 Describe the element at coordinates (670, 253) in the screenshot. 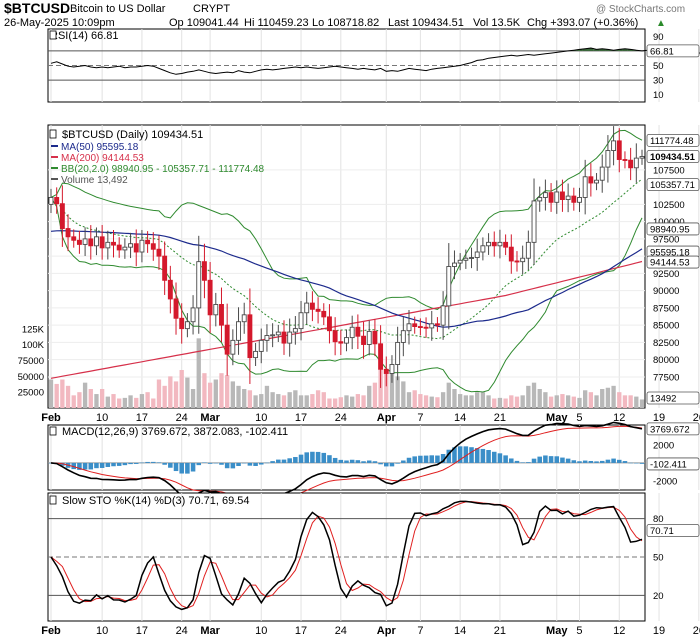

I see `price-tag: 95595.18` at that location.